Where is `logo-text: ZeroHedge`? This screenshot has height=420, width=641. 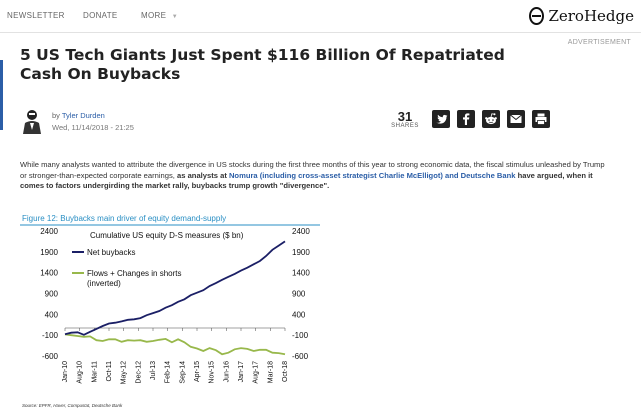
logo-text: ZeroHedge is located at coordinates (591, 16).